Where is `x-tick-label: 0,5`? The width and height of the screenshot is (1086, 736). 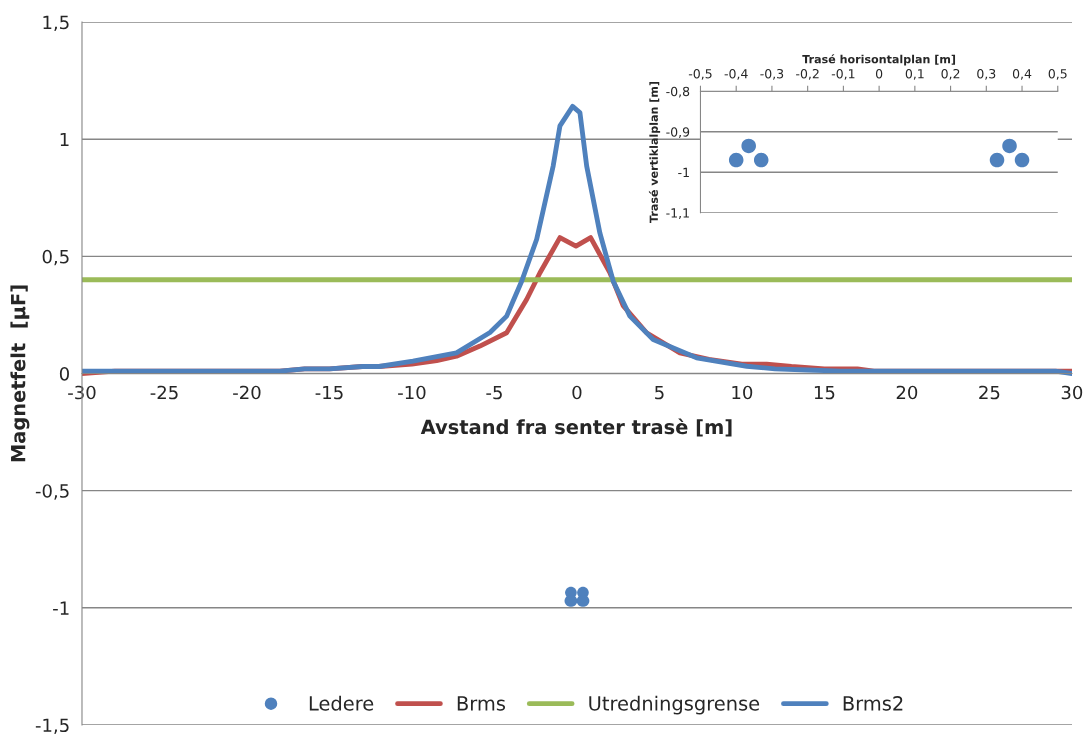
x-tick-label: 0,5 is located at coordinates (1057, 74).